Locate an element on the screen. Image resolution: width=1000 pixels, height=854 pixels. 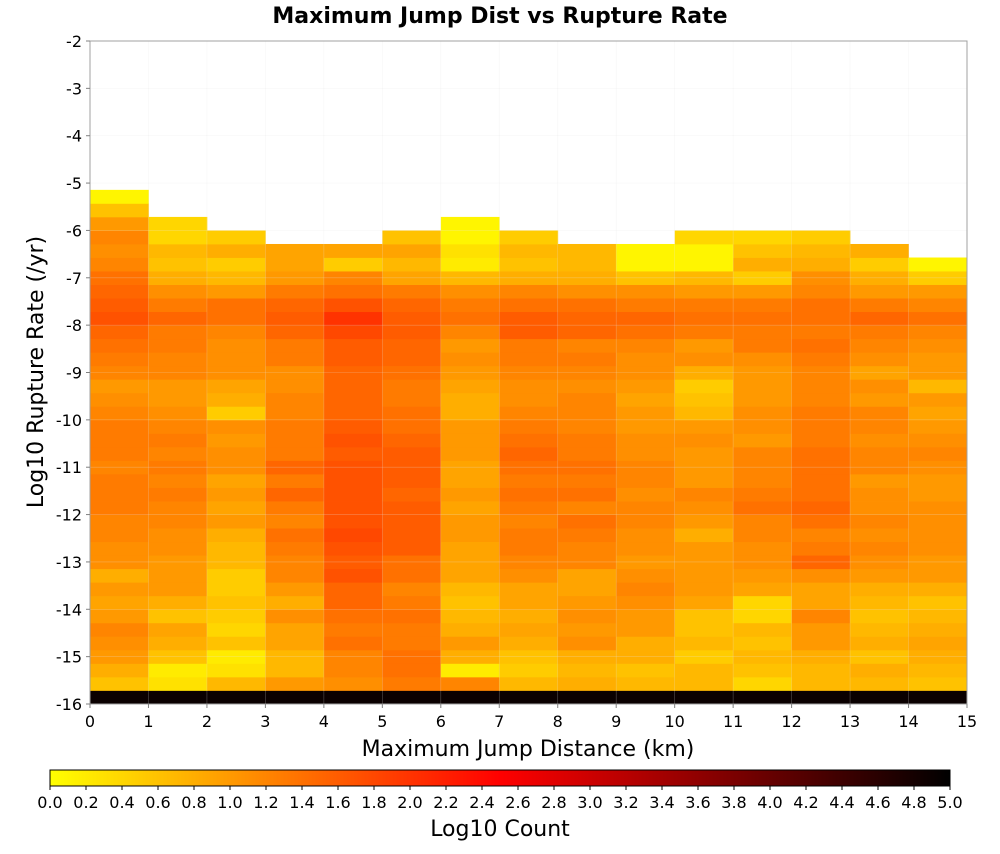
x-tick-label: 11 is located at coordinates (733, 721).